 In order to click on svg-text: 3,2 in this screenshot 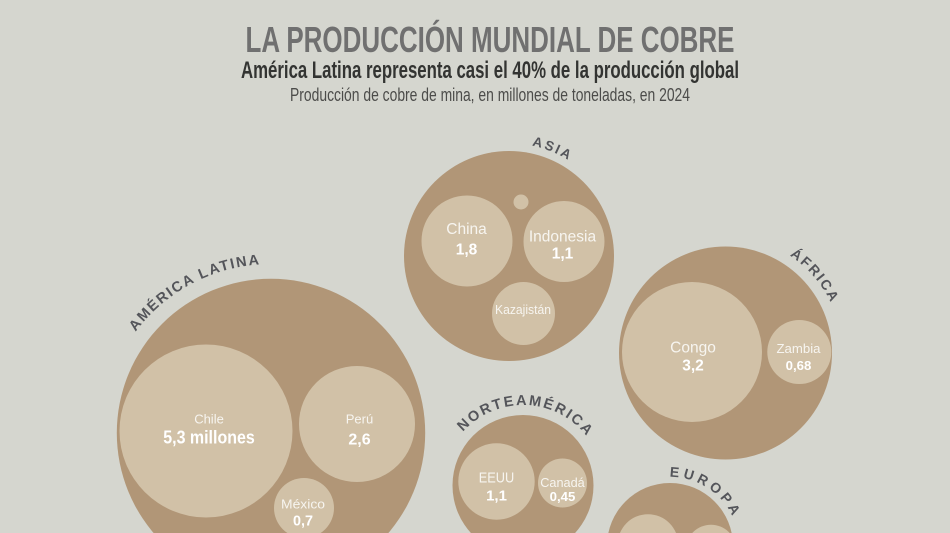, I will do `click(693, 366)`.